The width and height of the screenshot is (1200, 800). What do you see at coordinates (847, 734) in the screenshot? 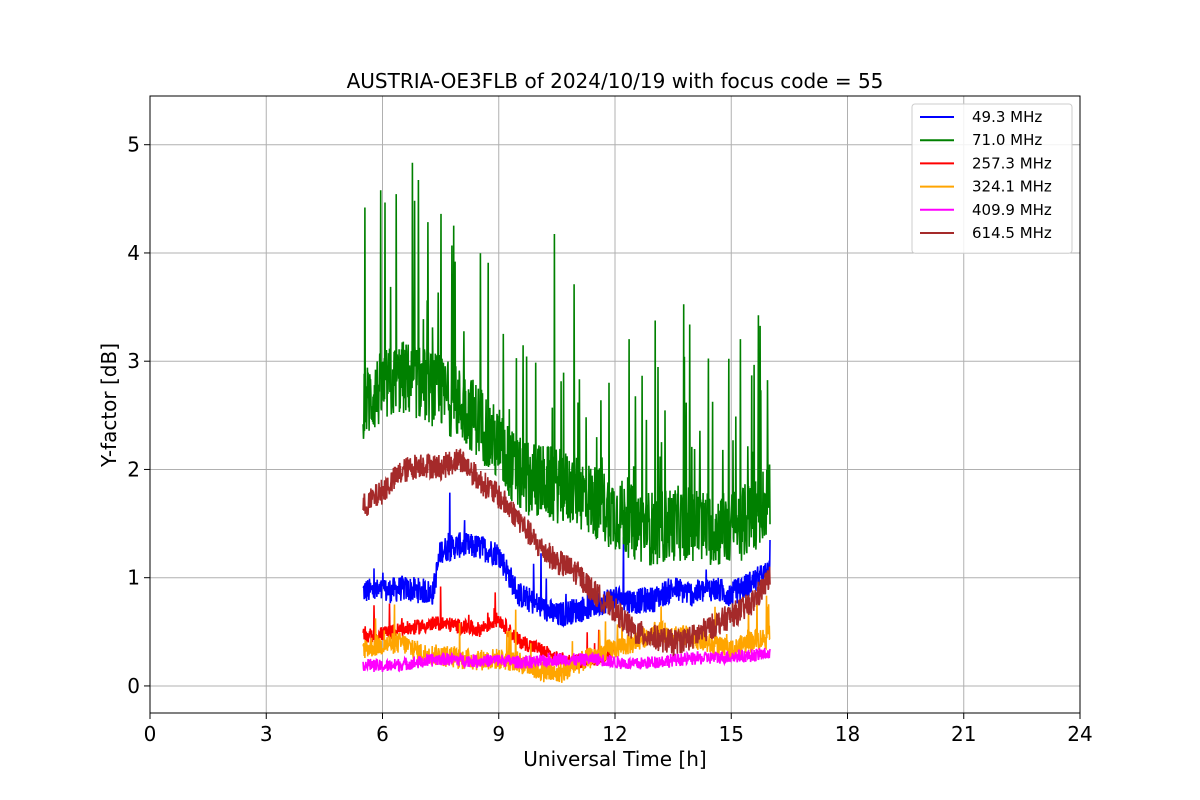
I see `x-tick-label: 18` at bounding box center [847, 734].